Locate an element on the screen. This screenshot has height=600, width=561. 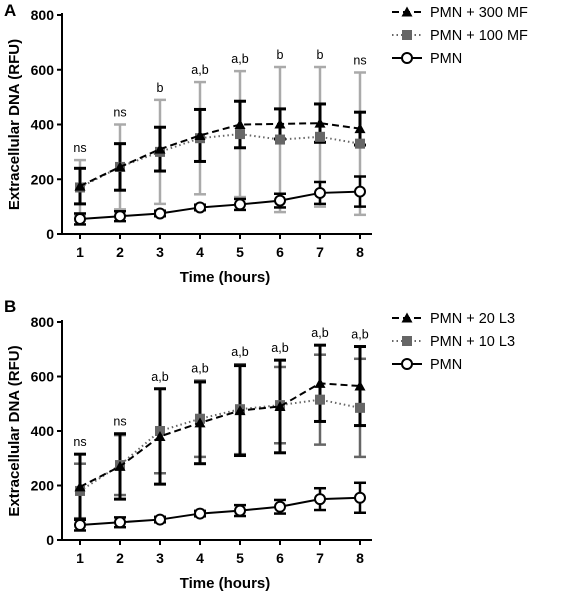
y-tick-label: 800 is located at coordinates (43, 15).